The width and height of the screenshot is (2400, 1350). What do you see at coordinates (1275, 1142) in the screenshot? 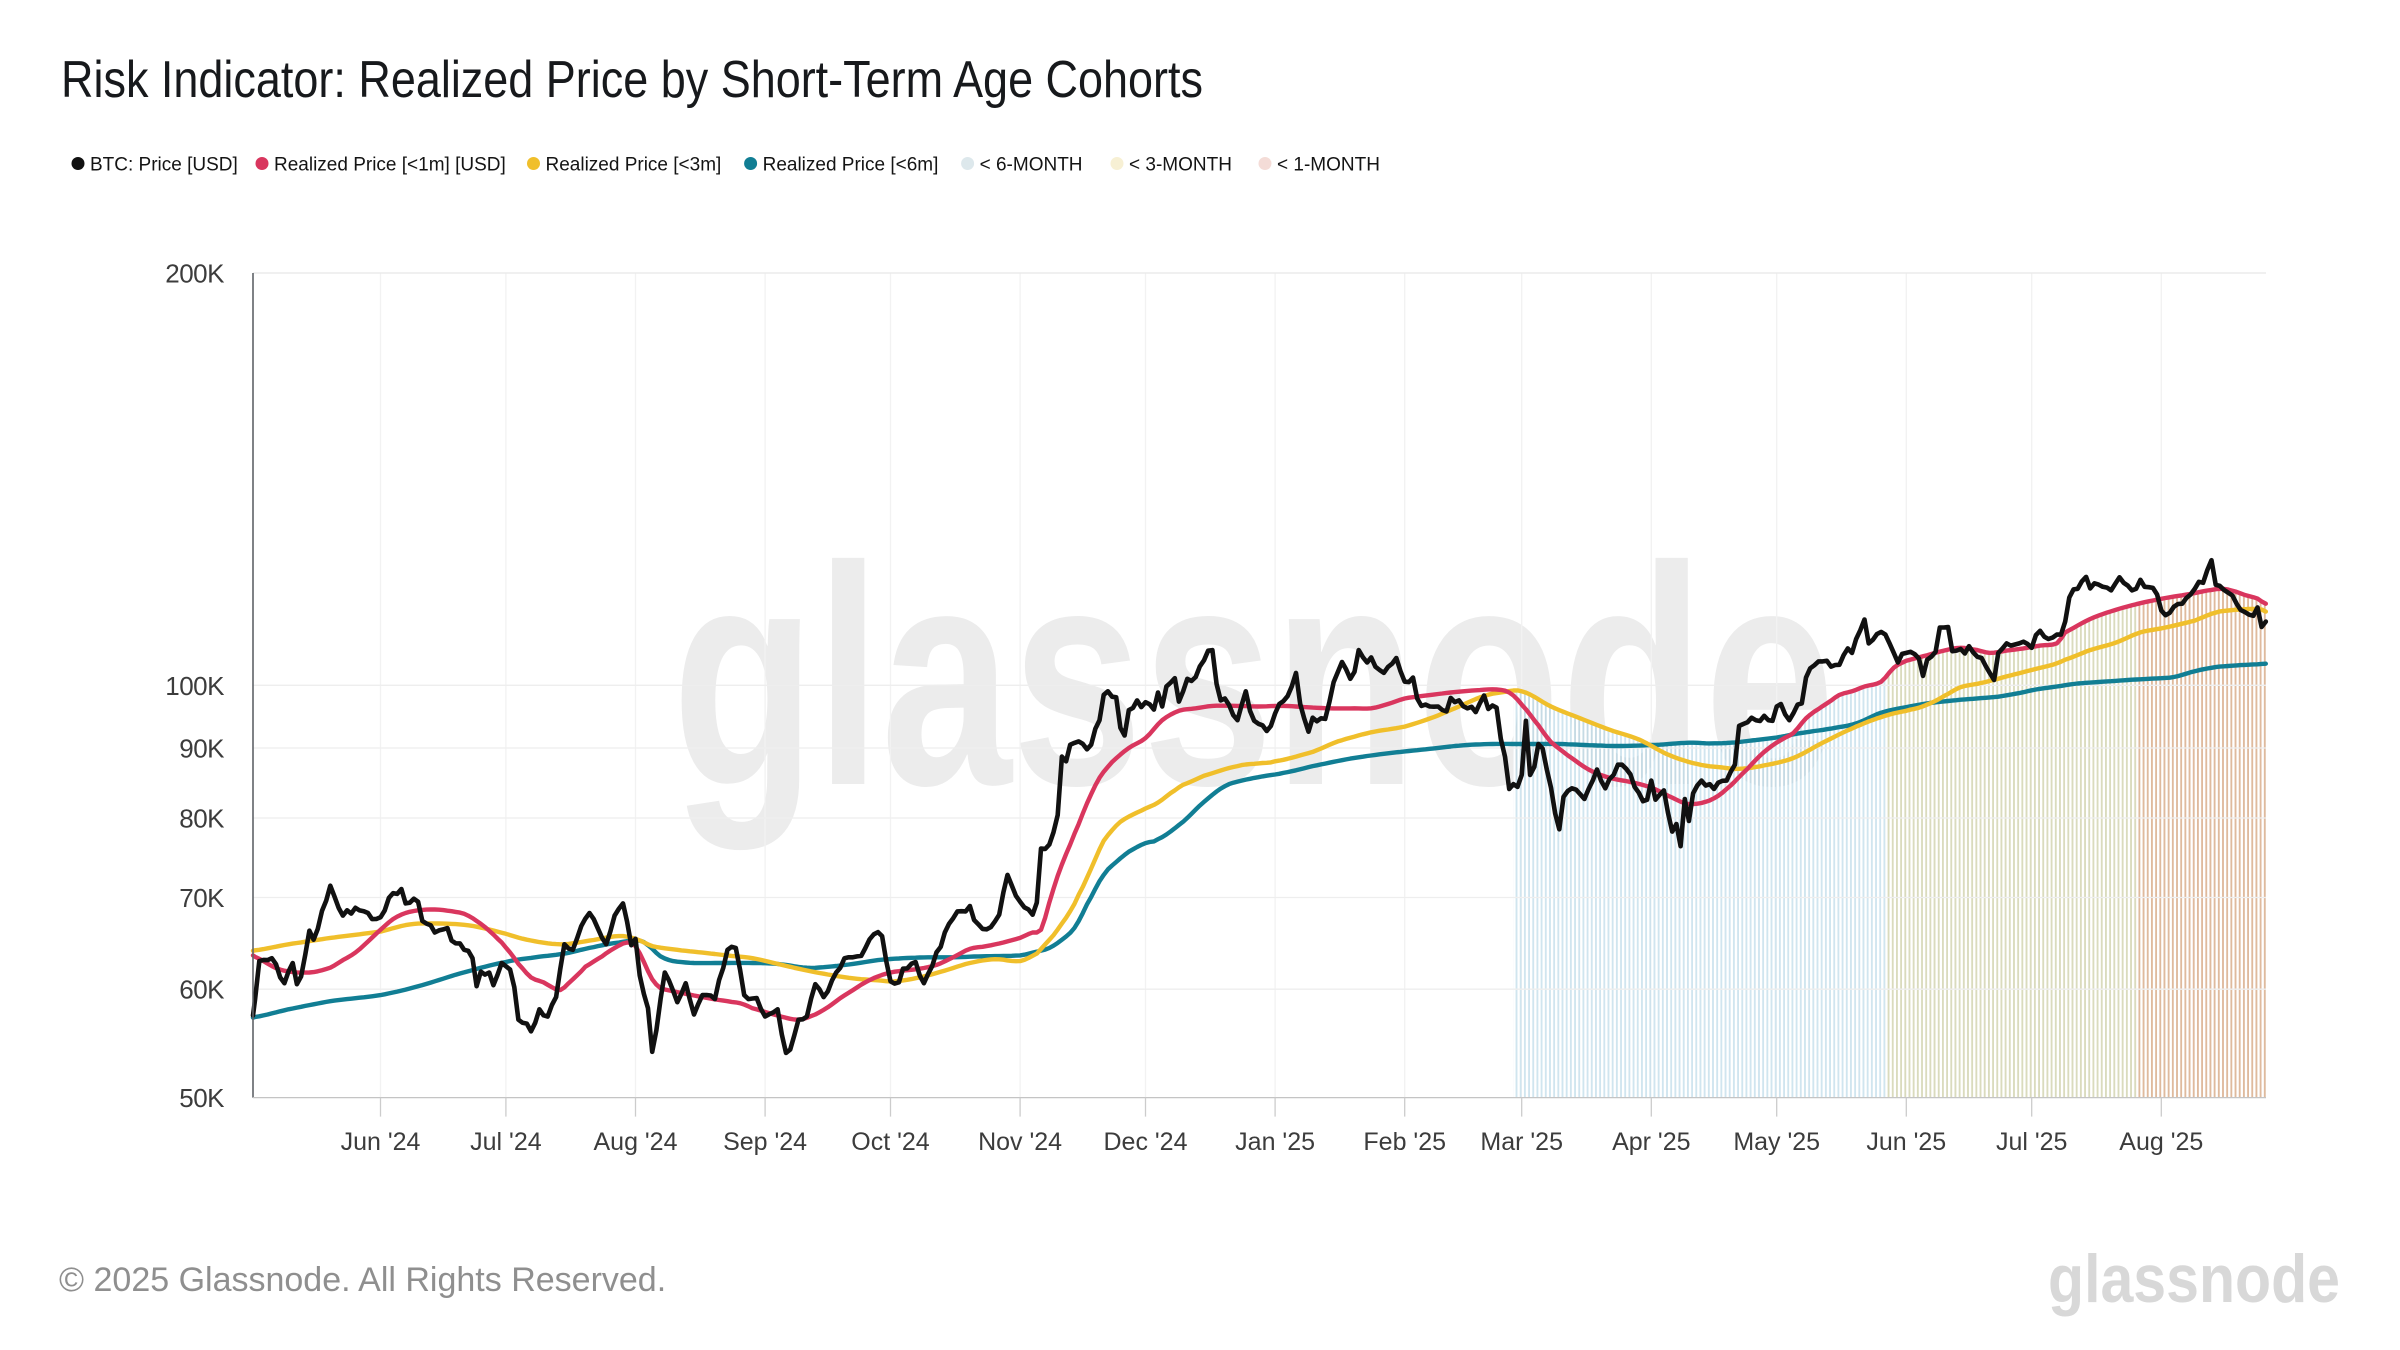
I see `svg-text: Jan '25` at bounding box center [1275, 1142].